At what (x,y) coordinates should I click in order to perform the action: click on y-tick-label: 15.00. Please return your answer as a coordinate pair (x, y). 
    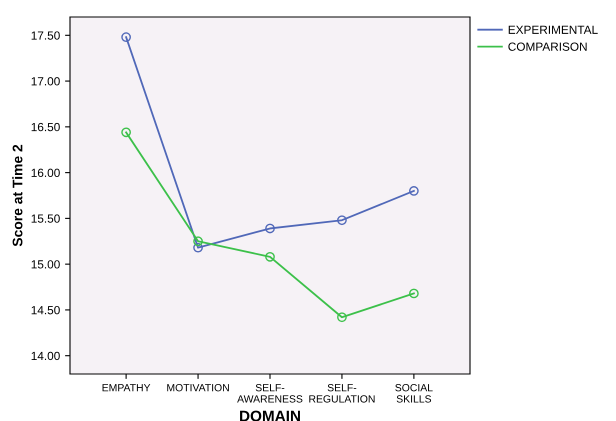
    Looking at the image, I should click on (46, 264).